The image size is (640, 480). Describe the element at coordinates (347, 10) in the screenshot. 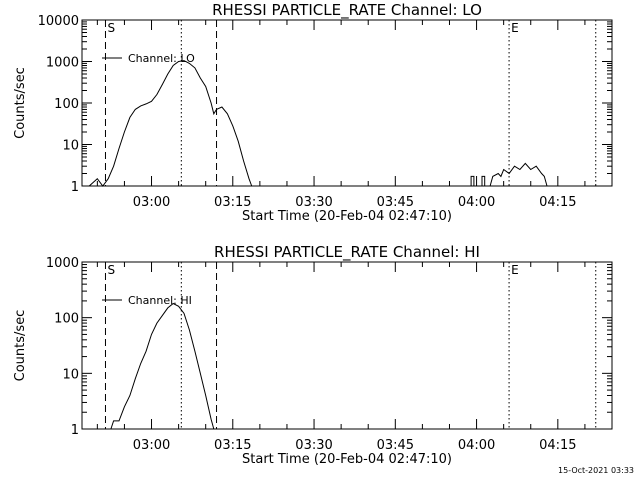

I see `chart-title: RHESSI PARTICLE_RATE Channel: LO` at that location.